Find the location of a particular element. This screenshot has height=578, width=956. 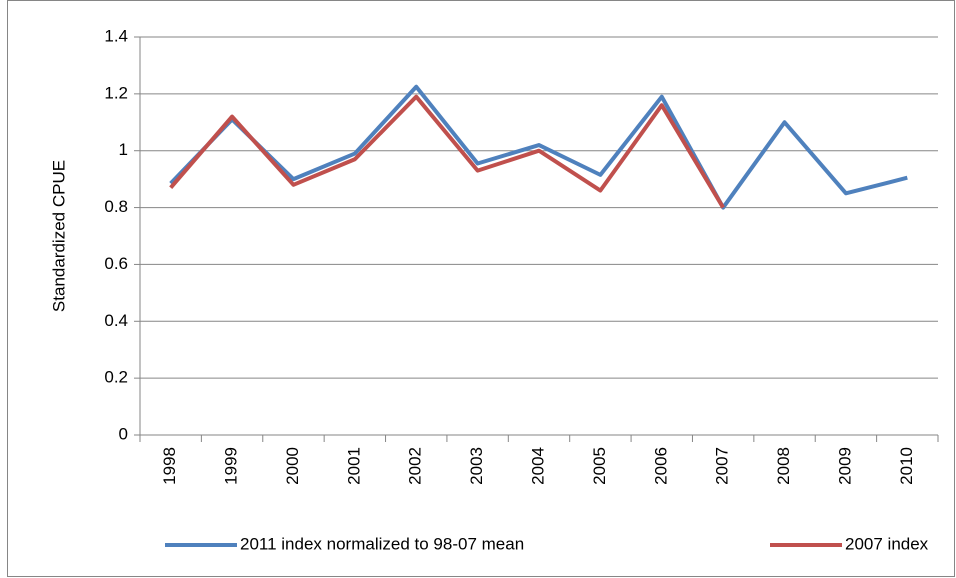

x-tick-label: 2002 is located at coordinates (415, 466).